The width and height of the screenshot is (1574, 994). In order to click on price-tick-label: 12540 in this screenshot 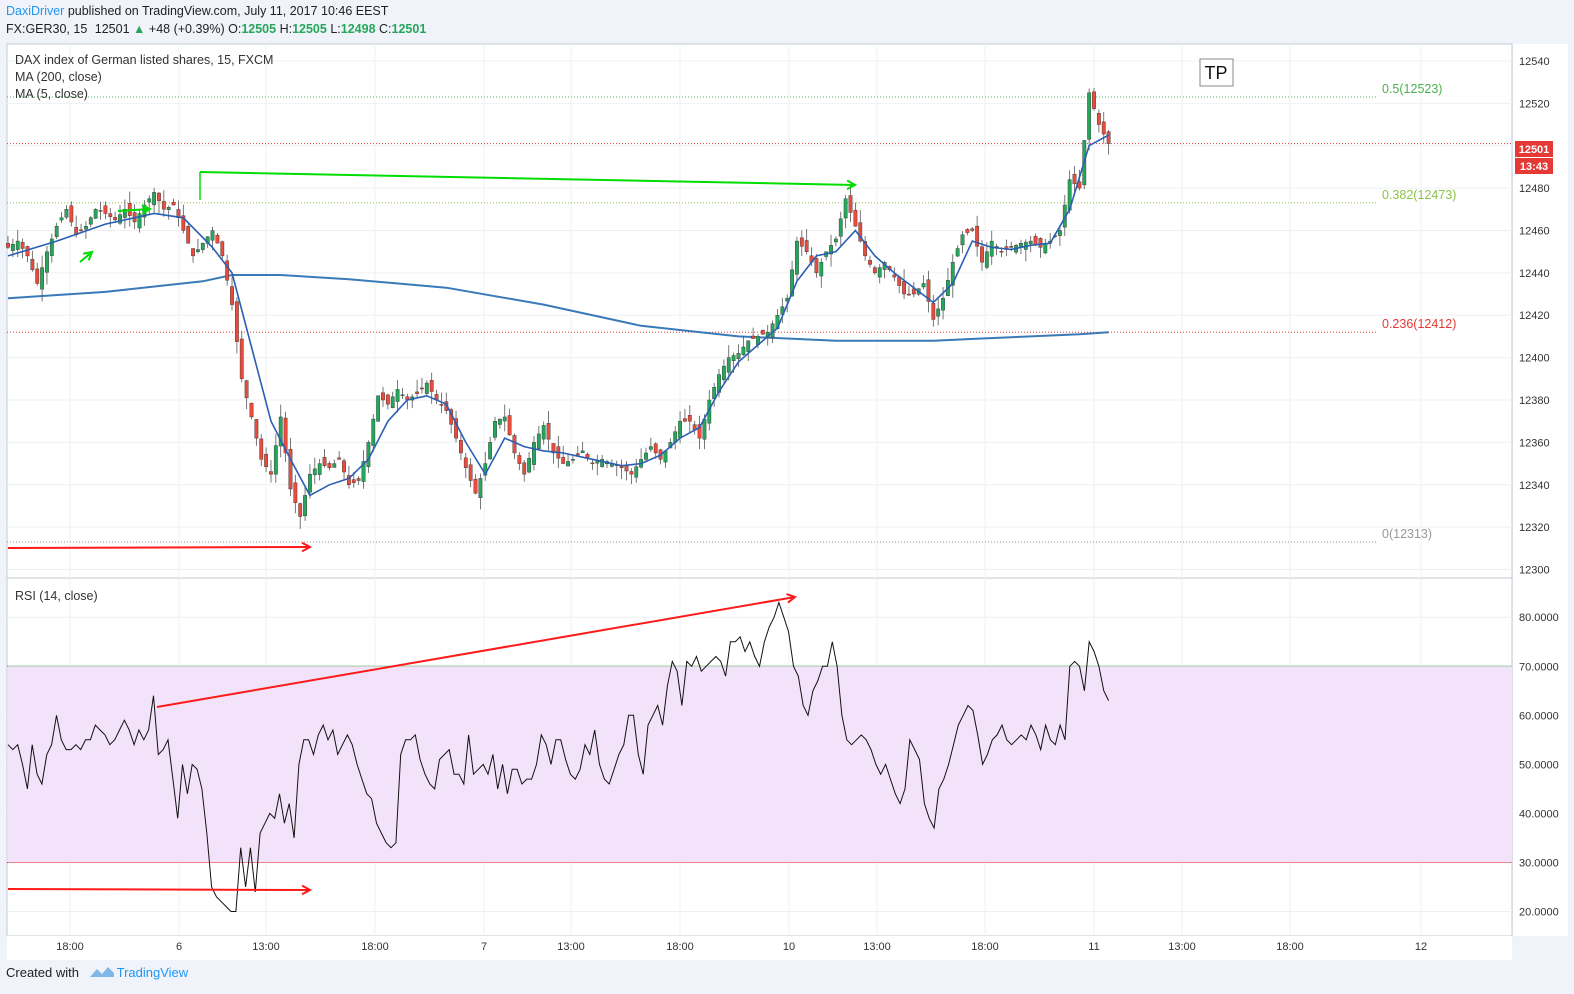, I will do `click(1534, 62)`.